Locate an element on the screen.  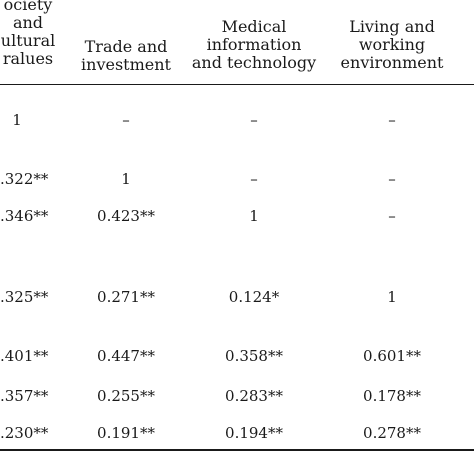
table-cell: 0.447** is located at coordinates (126, 356).